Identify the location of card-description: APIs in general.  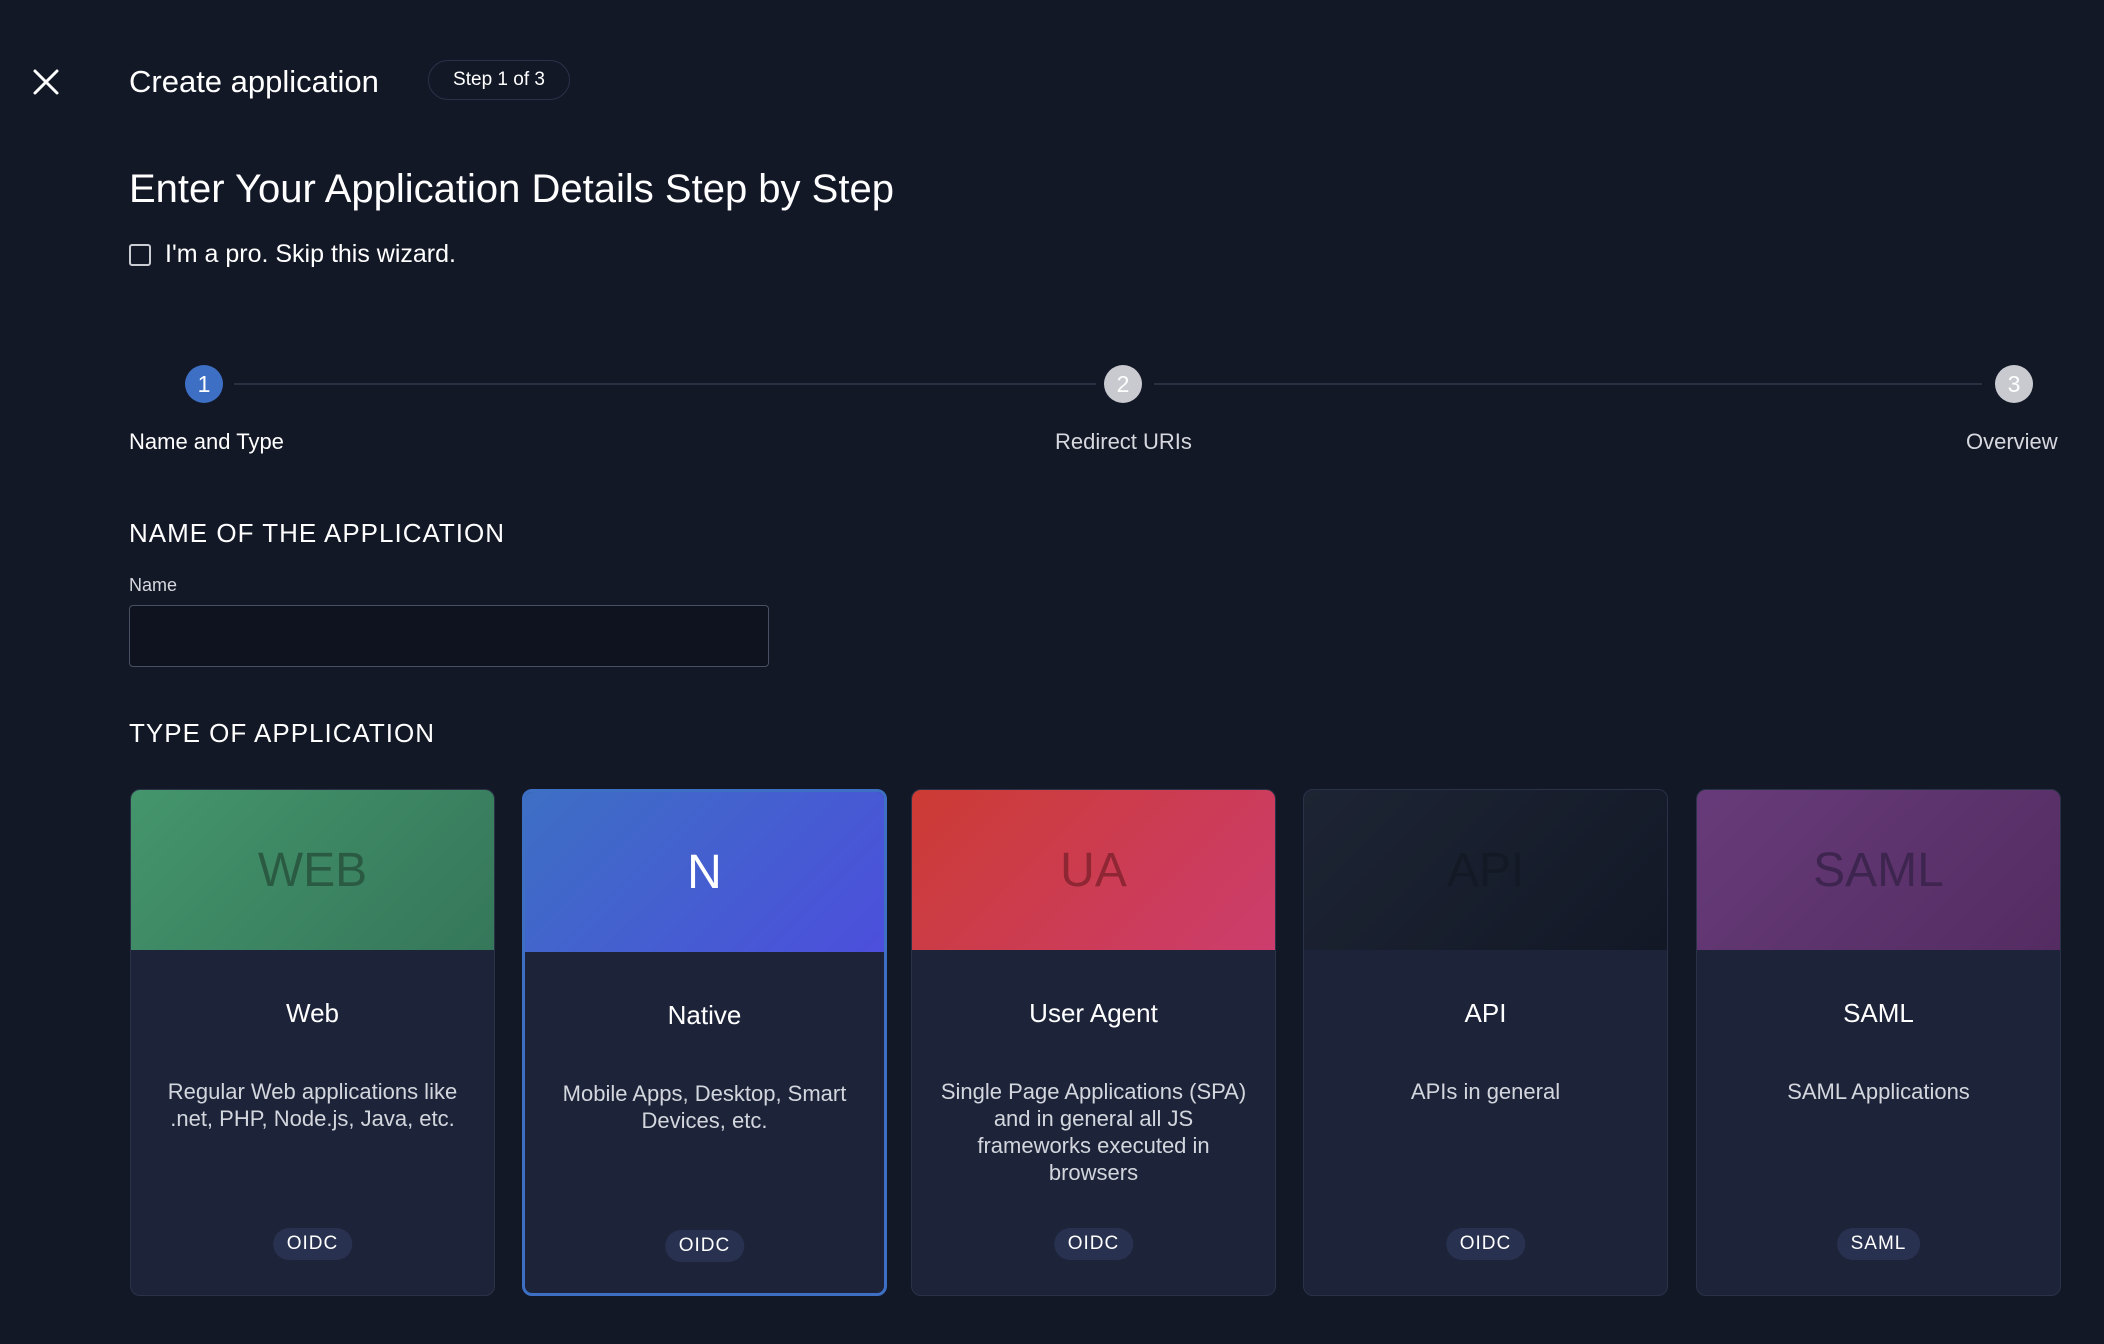
(1485, 1091).